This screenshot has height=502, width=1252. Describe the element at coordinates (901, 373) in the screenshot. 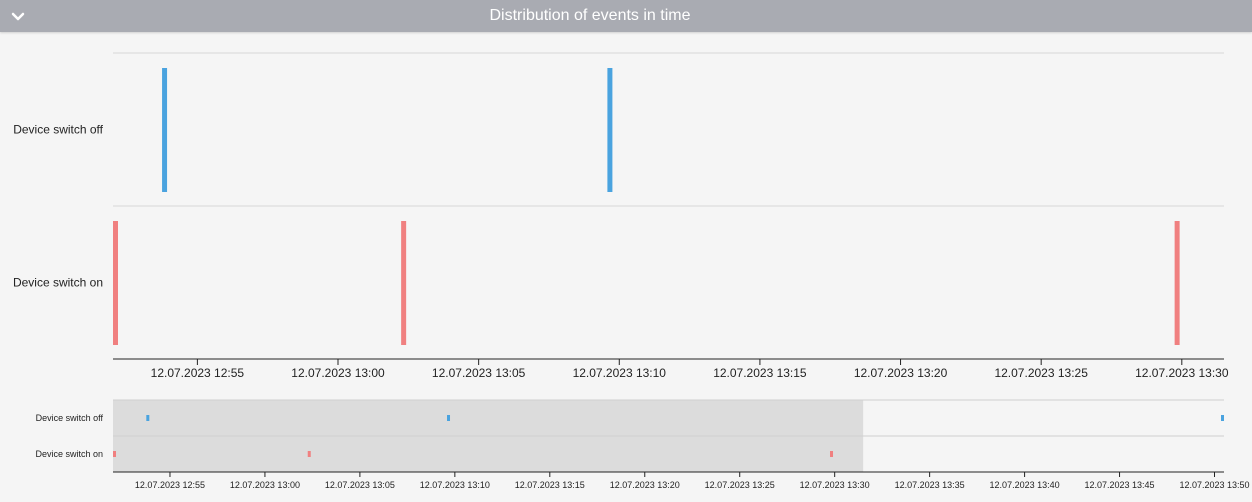

I see `x-tick-label: 12.07.2023 13:20` at that location.